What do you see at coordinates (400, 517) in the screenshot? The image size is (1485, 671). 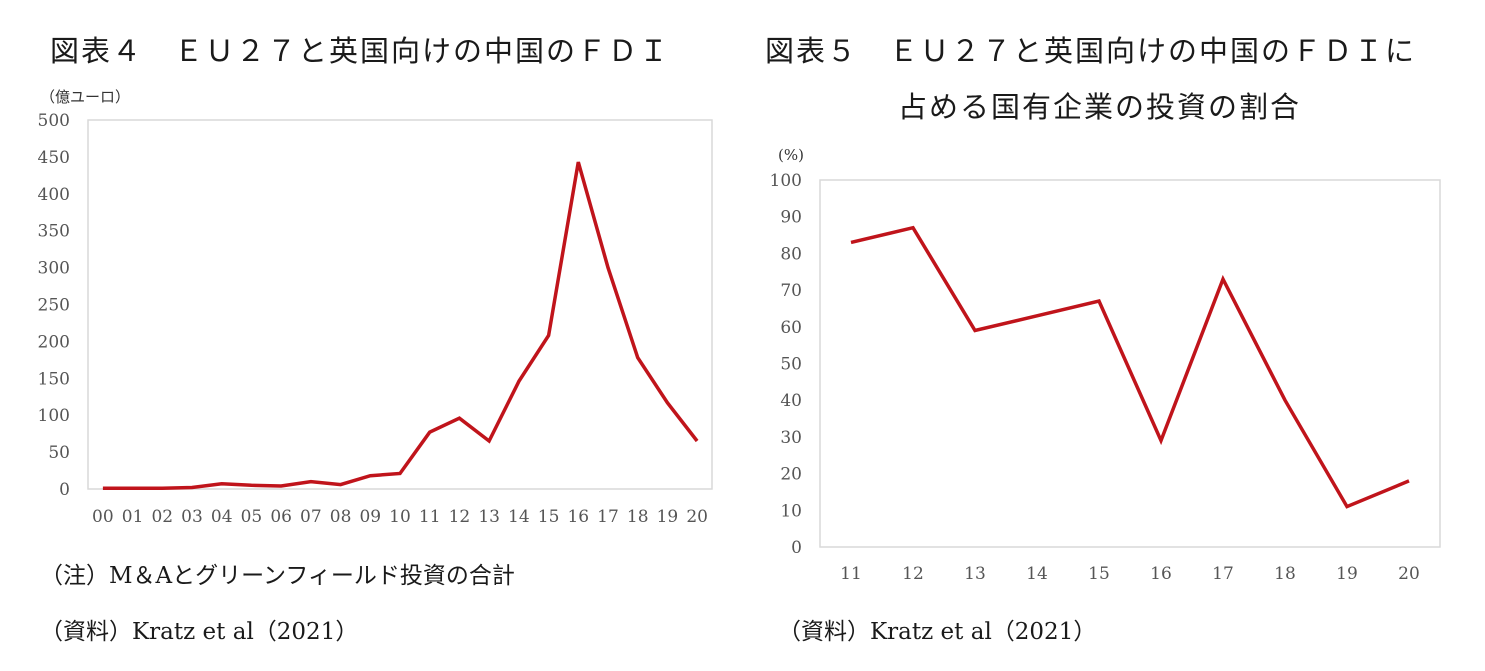 I see `fig4-x-tick-label: 10` at bounding box center [400, 517].